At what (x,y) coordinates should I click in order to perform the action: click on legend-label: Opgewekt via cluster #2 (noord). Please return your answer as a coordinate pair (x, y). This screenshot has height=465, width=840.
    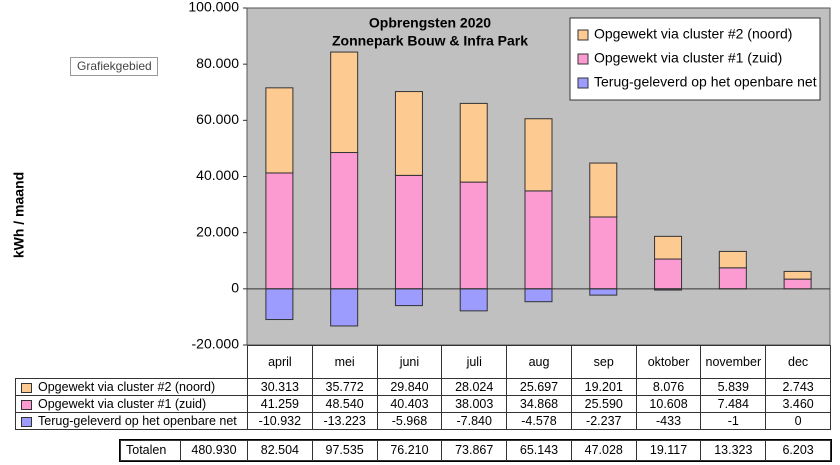
    Looking at the image, I should click on (693, 34).